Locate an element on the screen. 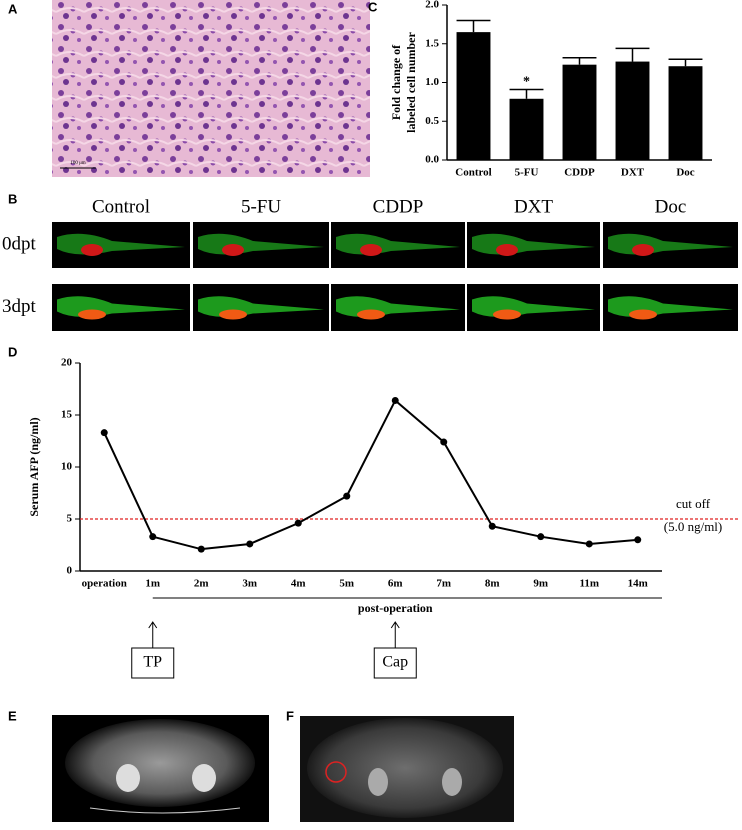 Image resolution: width=742 pixels, height=830 pixels. line is located at coordinates (370, 474).